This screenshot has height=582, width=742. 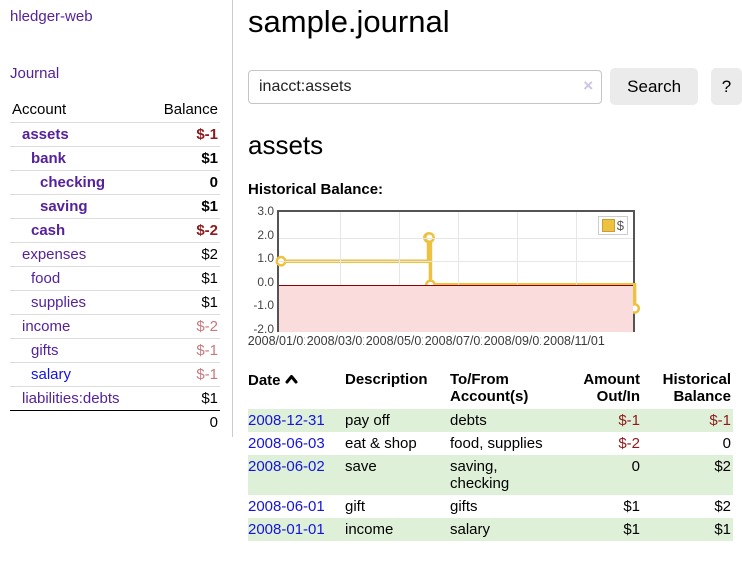 What do you see at coordinates (654, 86) in the screenshot?
I see `search-button: Search` at bounding box center [654, 86].